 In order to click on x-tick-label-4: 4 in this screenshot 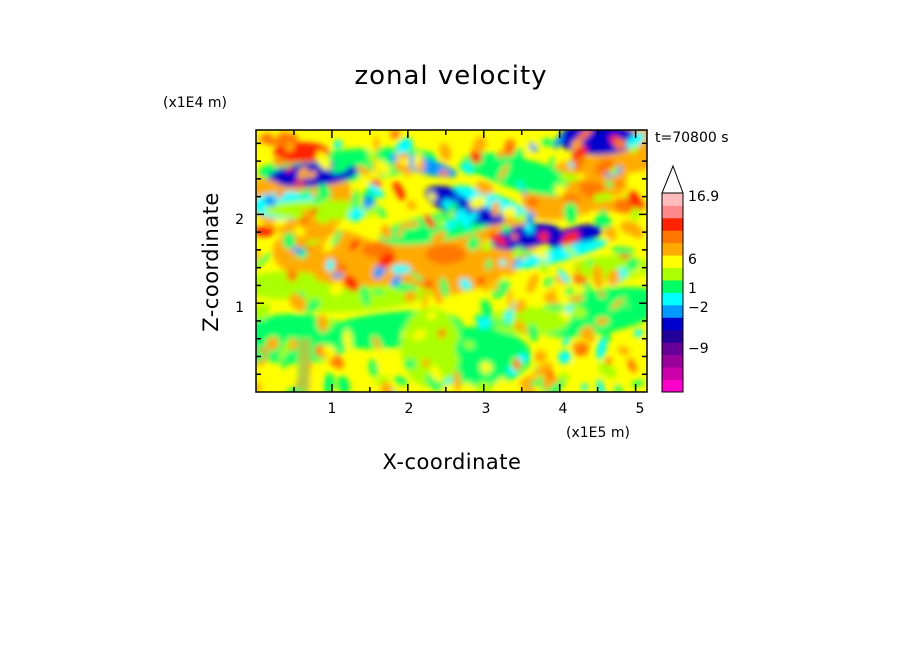, I will do `click(563, 409)`.